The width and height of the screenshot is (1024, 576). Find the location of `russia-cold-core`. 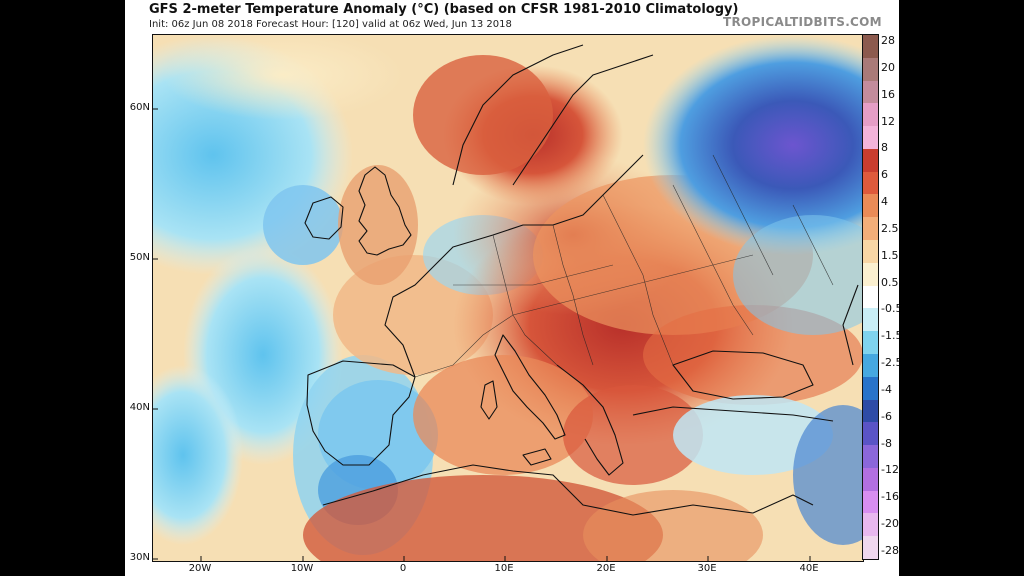

russia-cold-core is located at coordinates (753, 145).